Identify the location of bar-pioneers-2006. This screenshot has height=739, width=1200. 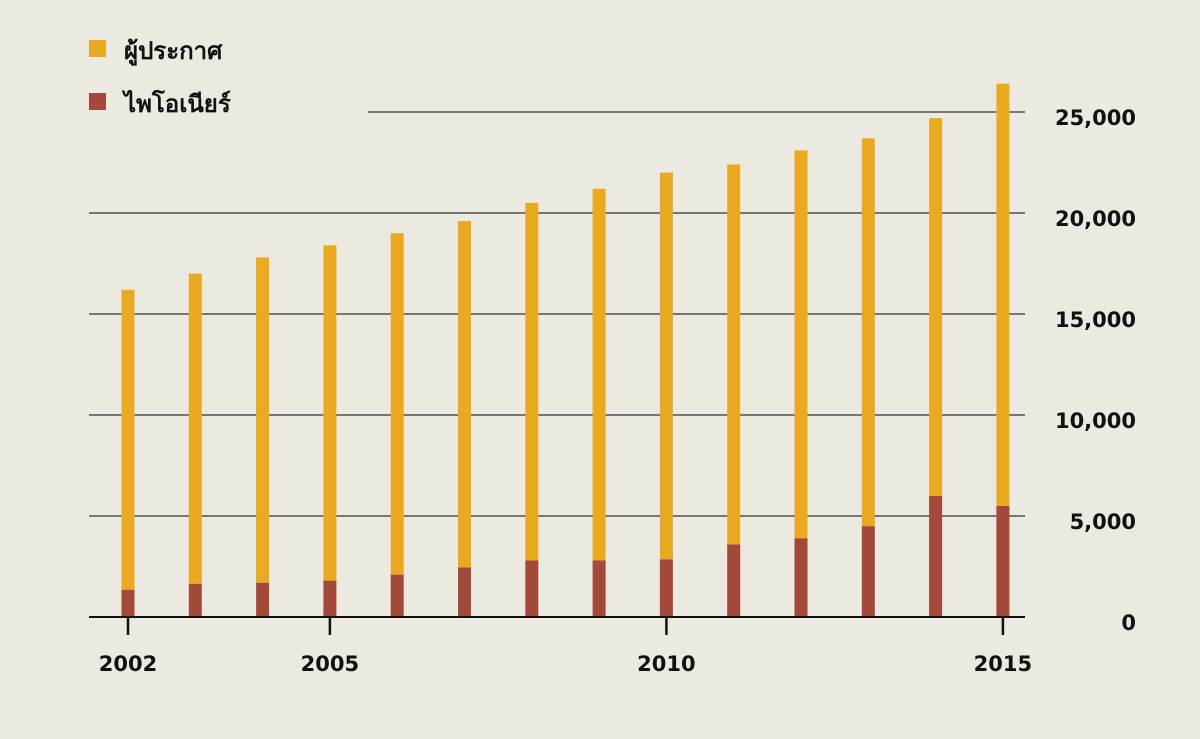
(397, 595).